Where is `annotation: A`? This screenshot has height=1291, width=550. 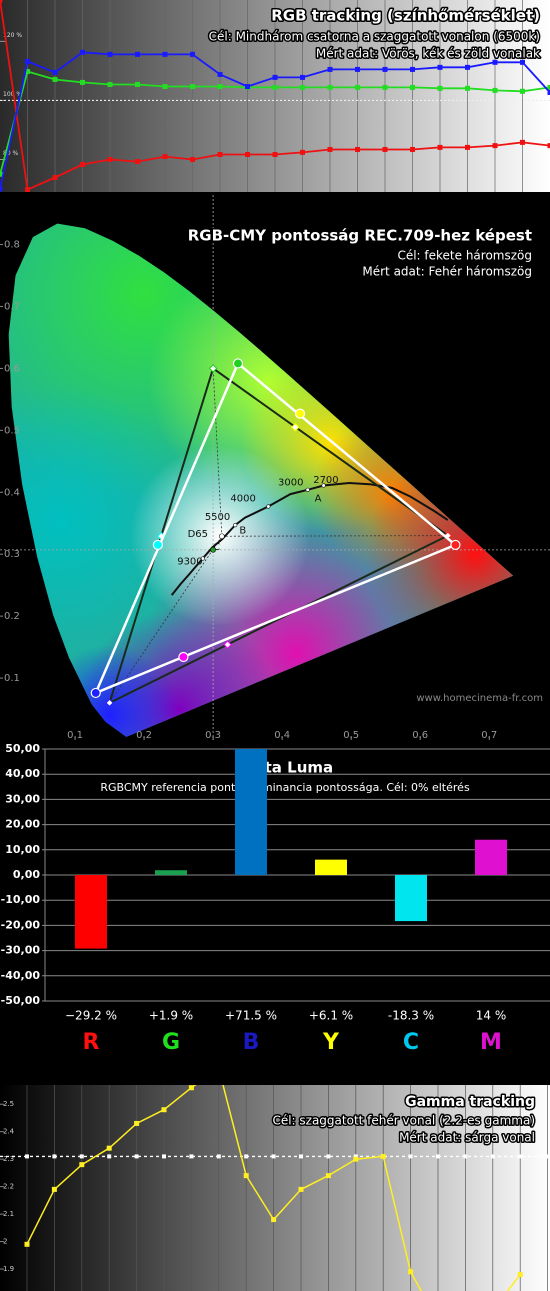
annotation: A is located at coordinates (318, 498).